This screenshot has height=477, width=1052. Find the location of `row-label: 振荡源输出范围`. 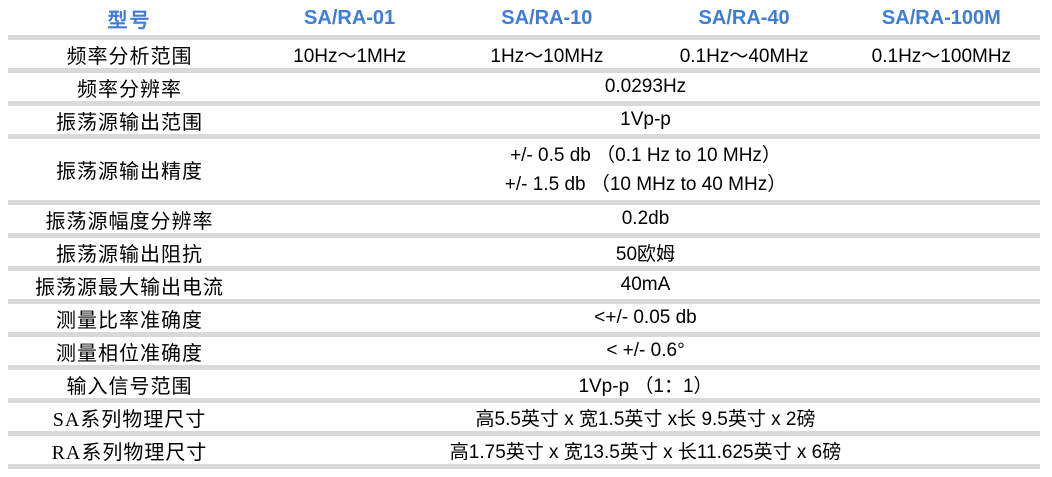

row-label: 振荡源输出范围 is located at coordinates (129, 122).